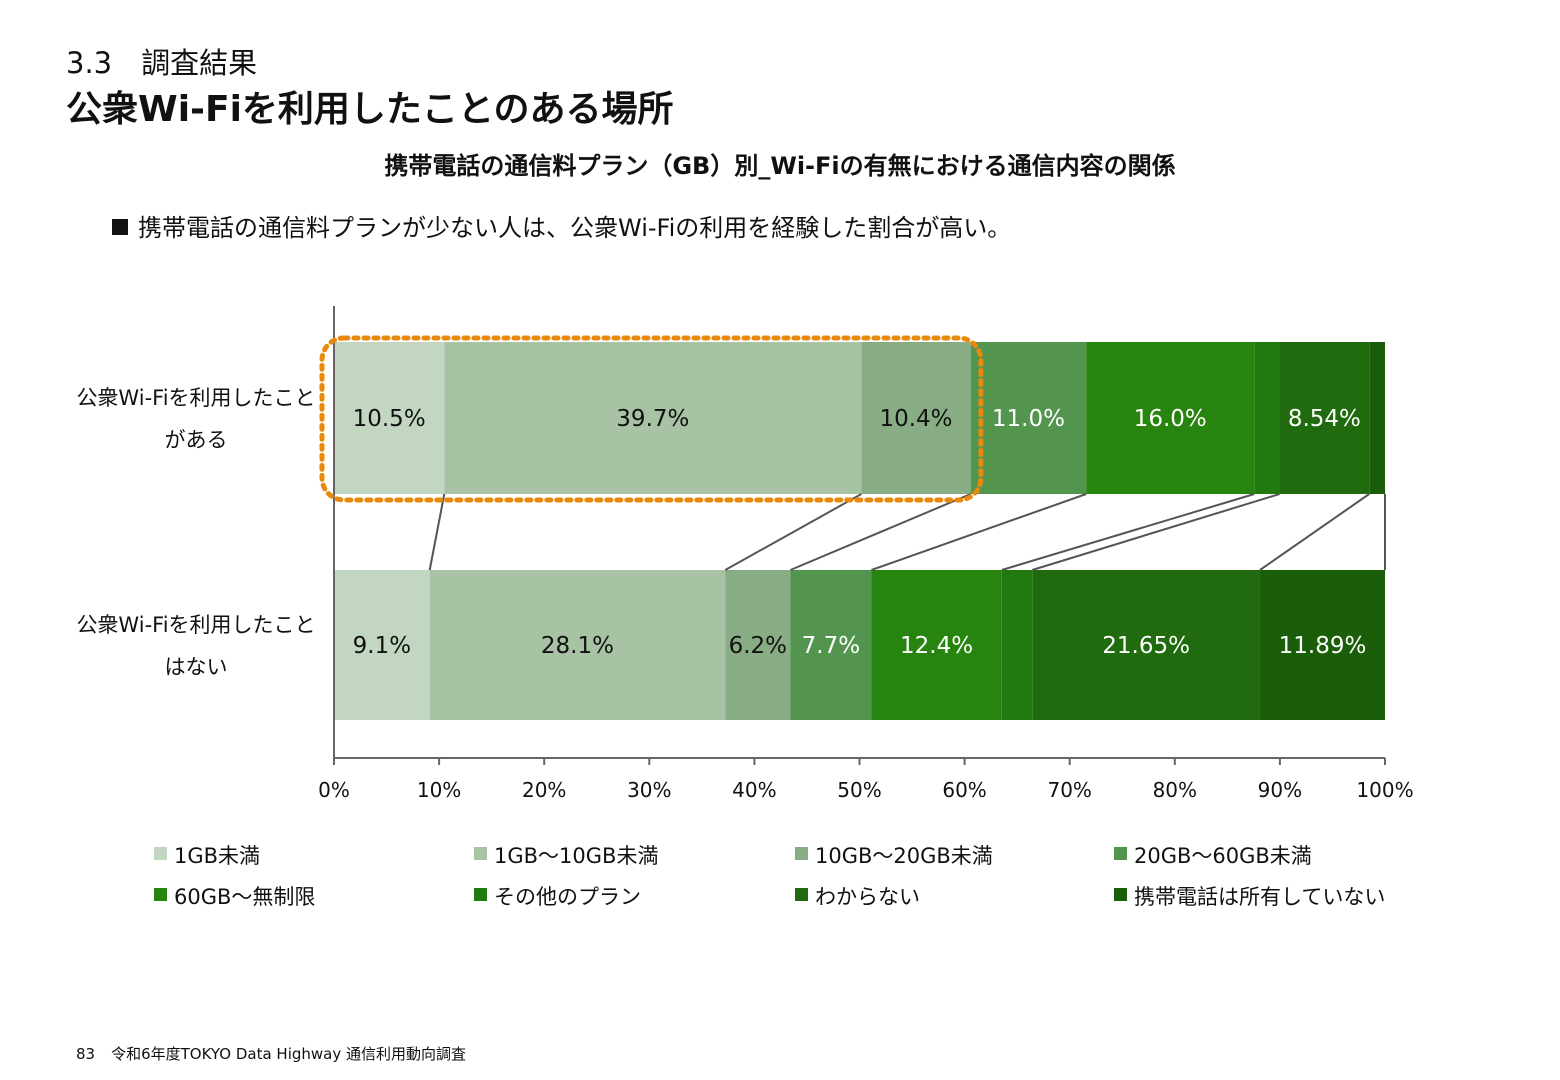 Image resolution: width=1560 pixels, height=1080 pixels. What do you see at coordinates (370, 109) in the screenshot?
I see `page-title: 公衆Wi-Fiを利用したことのある場所` at bounding box center [370, 109].